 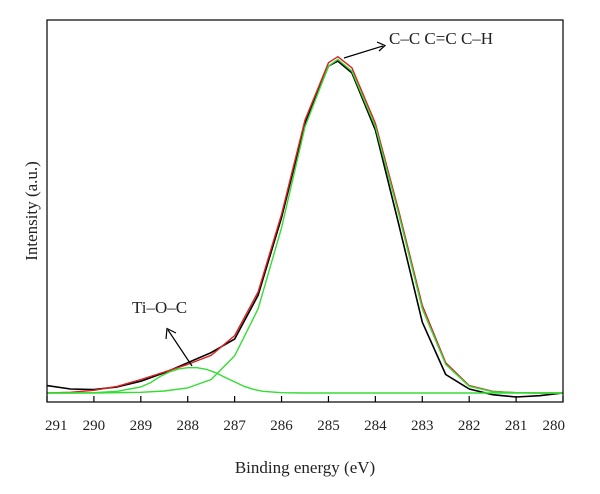 What do you see at coordinates (281, 426) in the screenshot?
I see `x-tick-label-286: 286` at bounding box center [281, 426].